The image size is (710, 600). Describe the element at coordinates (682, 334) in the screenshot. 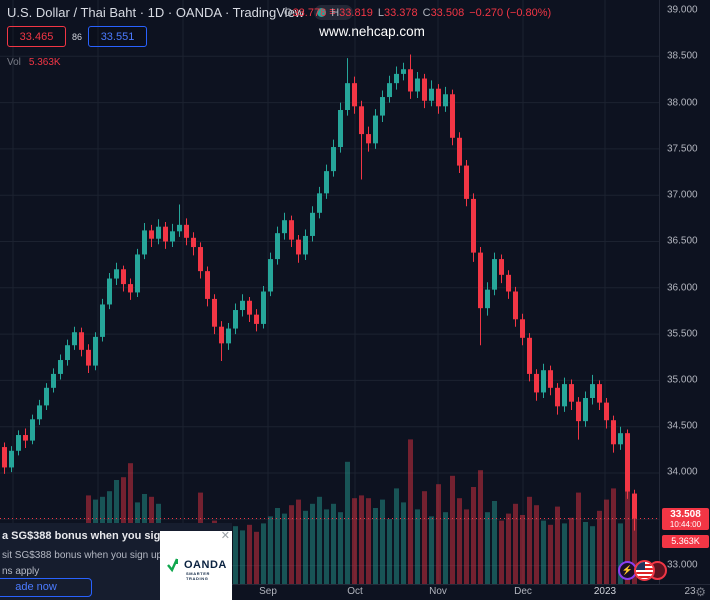

I see `price-axis-label: 35.500` at that location.